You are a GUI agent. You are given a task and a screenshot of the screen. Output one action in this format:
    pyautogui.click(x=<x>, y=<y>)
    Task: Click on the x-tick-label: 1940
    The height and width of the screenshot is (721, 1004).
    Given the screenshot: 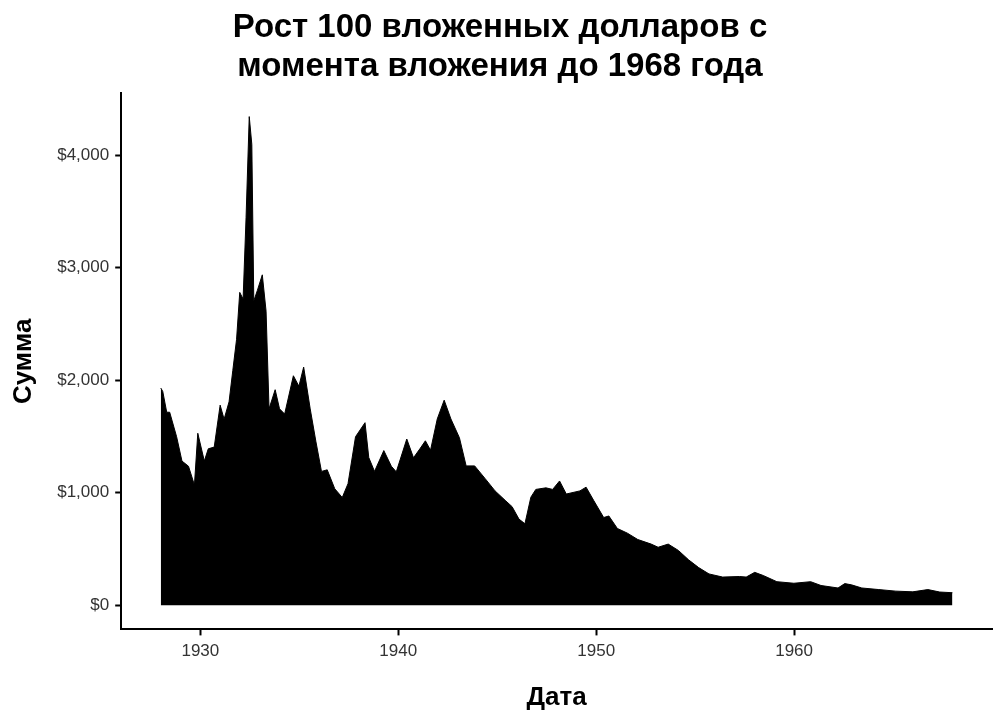 What is the action you would take?
    pyautogui.click(x=398, y=651)
    